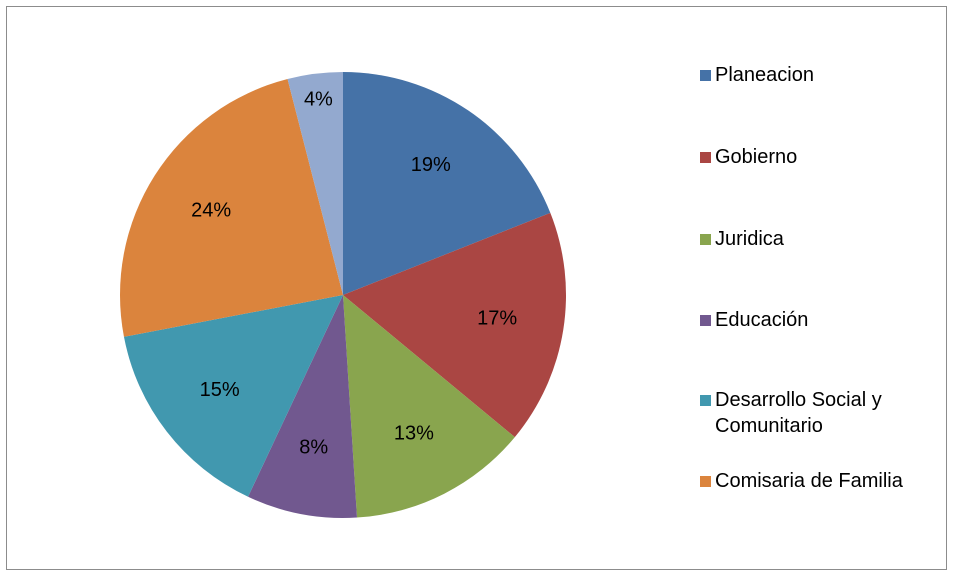 This screenshot has height=577, width=954. Describe the element at coordinates (211, 211) in the screenshot. I see `slice-label: 24%` at that location.